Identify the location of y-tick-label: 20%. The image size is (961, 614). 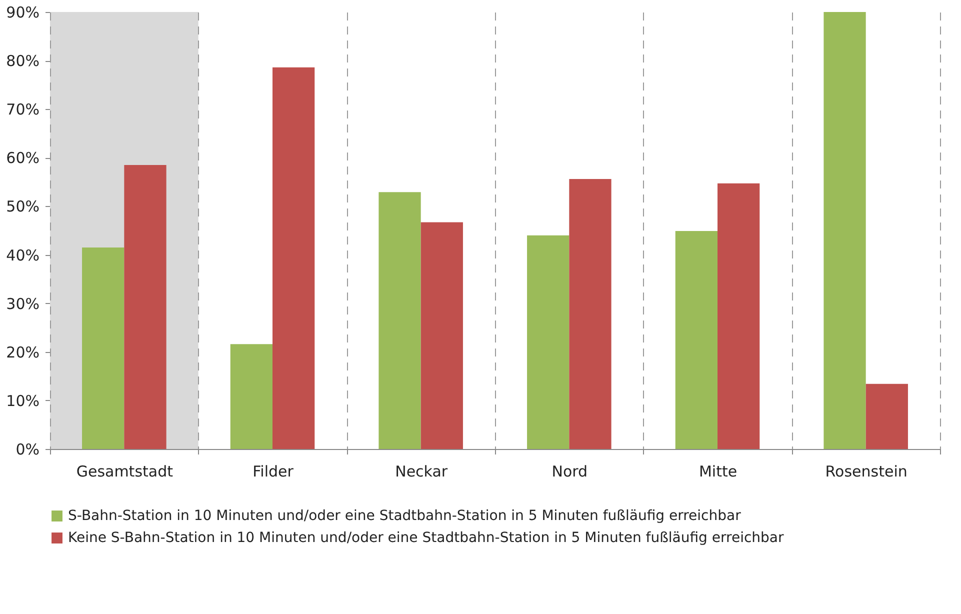
(23, 352).